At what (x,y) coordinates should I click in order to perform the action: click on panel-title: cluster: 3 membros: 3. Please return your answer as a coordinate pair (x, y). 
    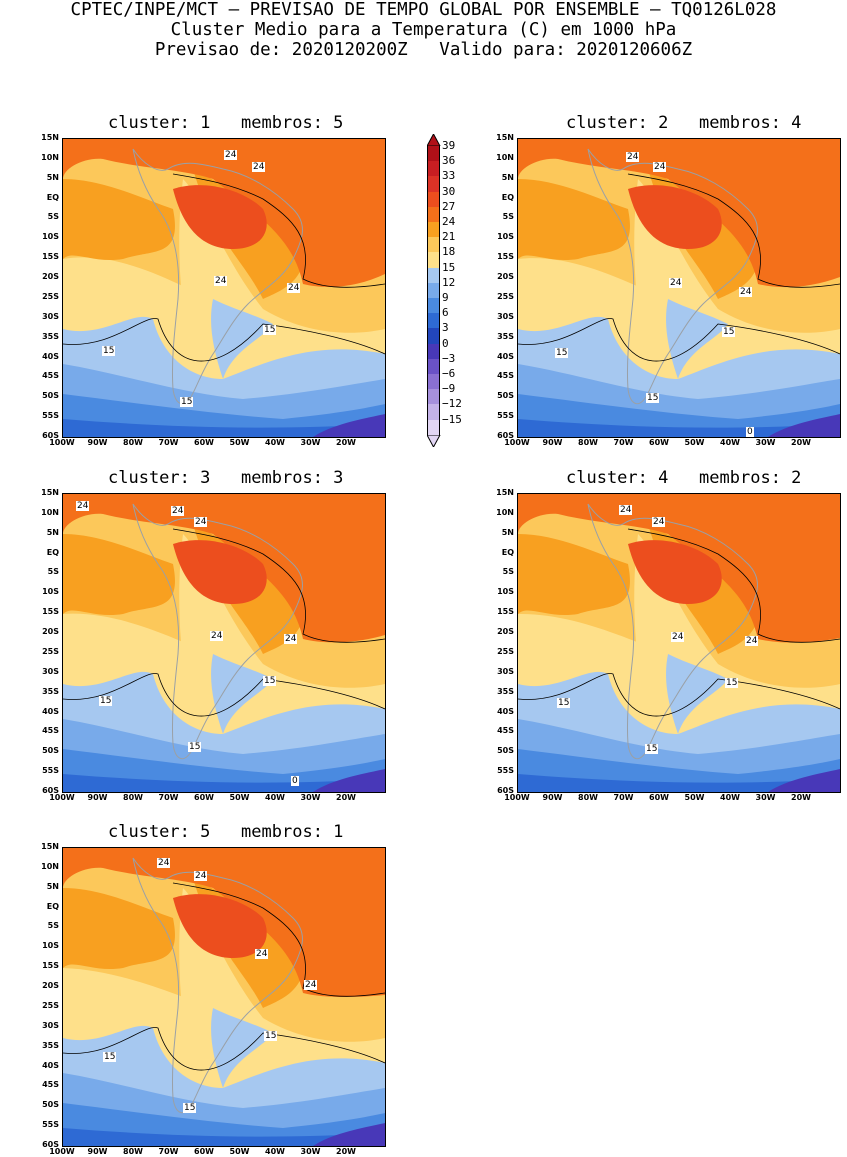
    Looking at the image, I should click on (226, 478).